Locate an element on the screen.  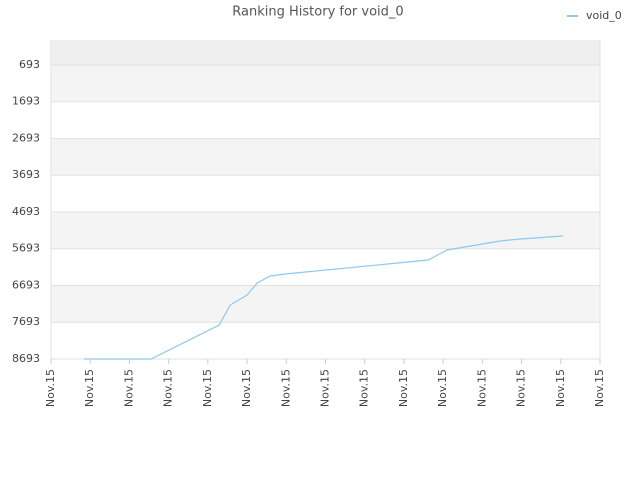
y-tick-label: 693 is located at coordinates (29, 64).